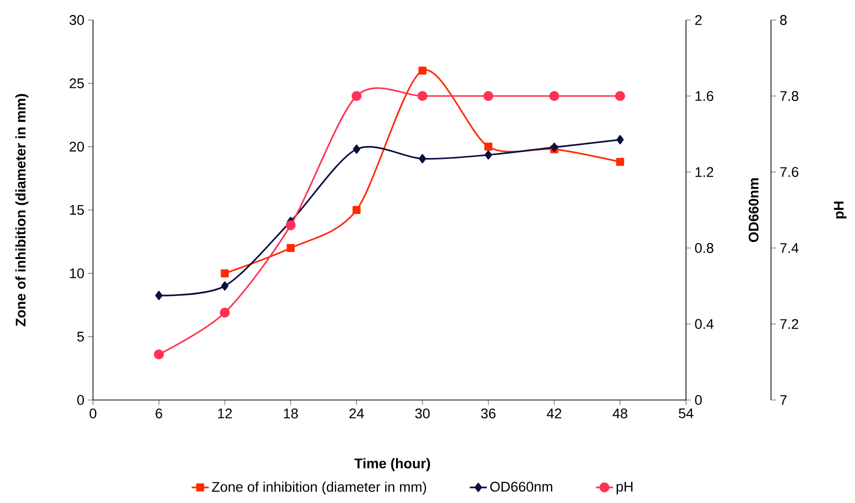  Describe the element at coordinates (422, 413) in the screenshot. I see `x-tick-label: 30` at that location.